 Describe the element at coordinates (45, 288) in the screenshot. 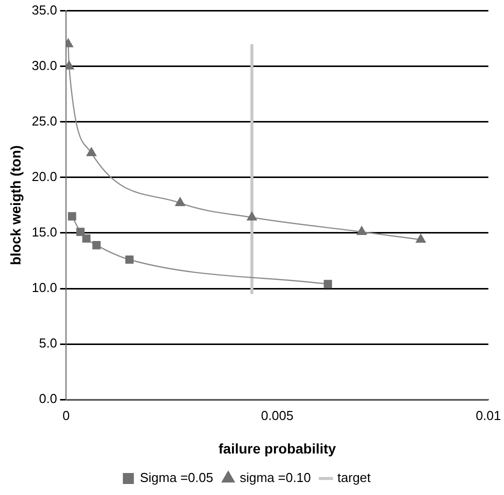

I see `y-tick-label: 10.0` at that location.